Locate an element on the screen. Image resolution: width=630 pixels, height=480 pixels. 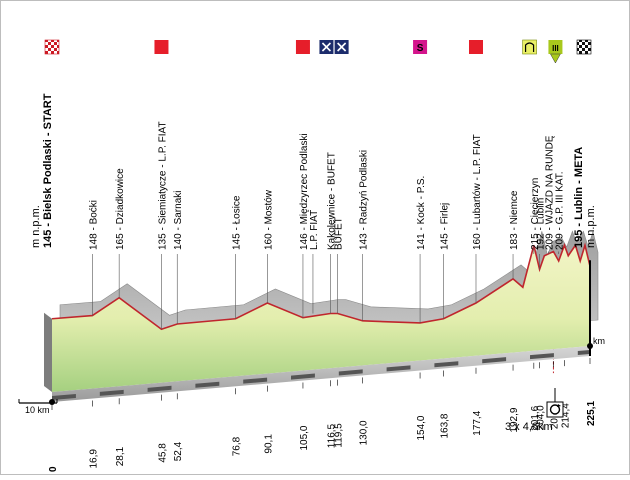
finish-flag-body is located at coordinates (584, 47).